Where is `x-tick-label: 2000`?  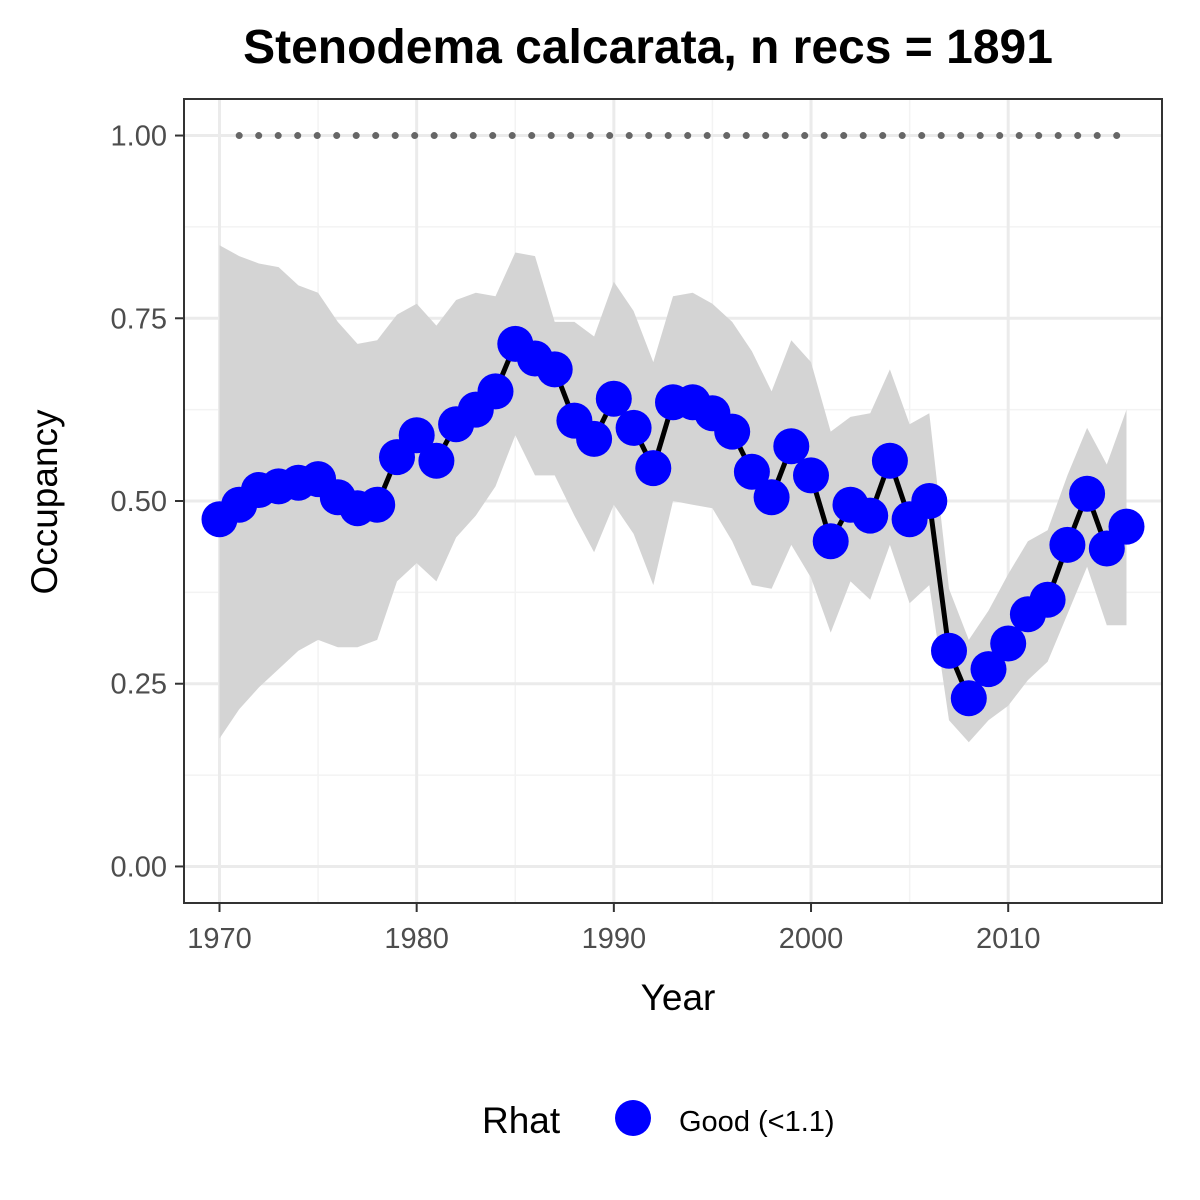
x-tick-label: 2000 is located at coordinates (811, 939).